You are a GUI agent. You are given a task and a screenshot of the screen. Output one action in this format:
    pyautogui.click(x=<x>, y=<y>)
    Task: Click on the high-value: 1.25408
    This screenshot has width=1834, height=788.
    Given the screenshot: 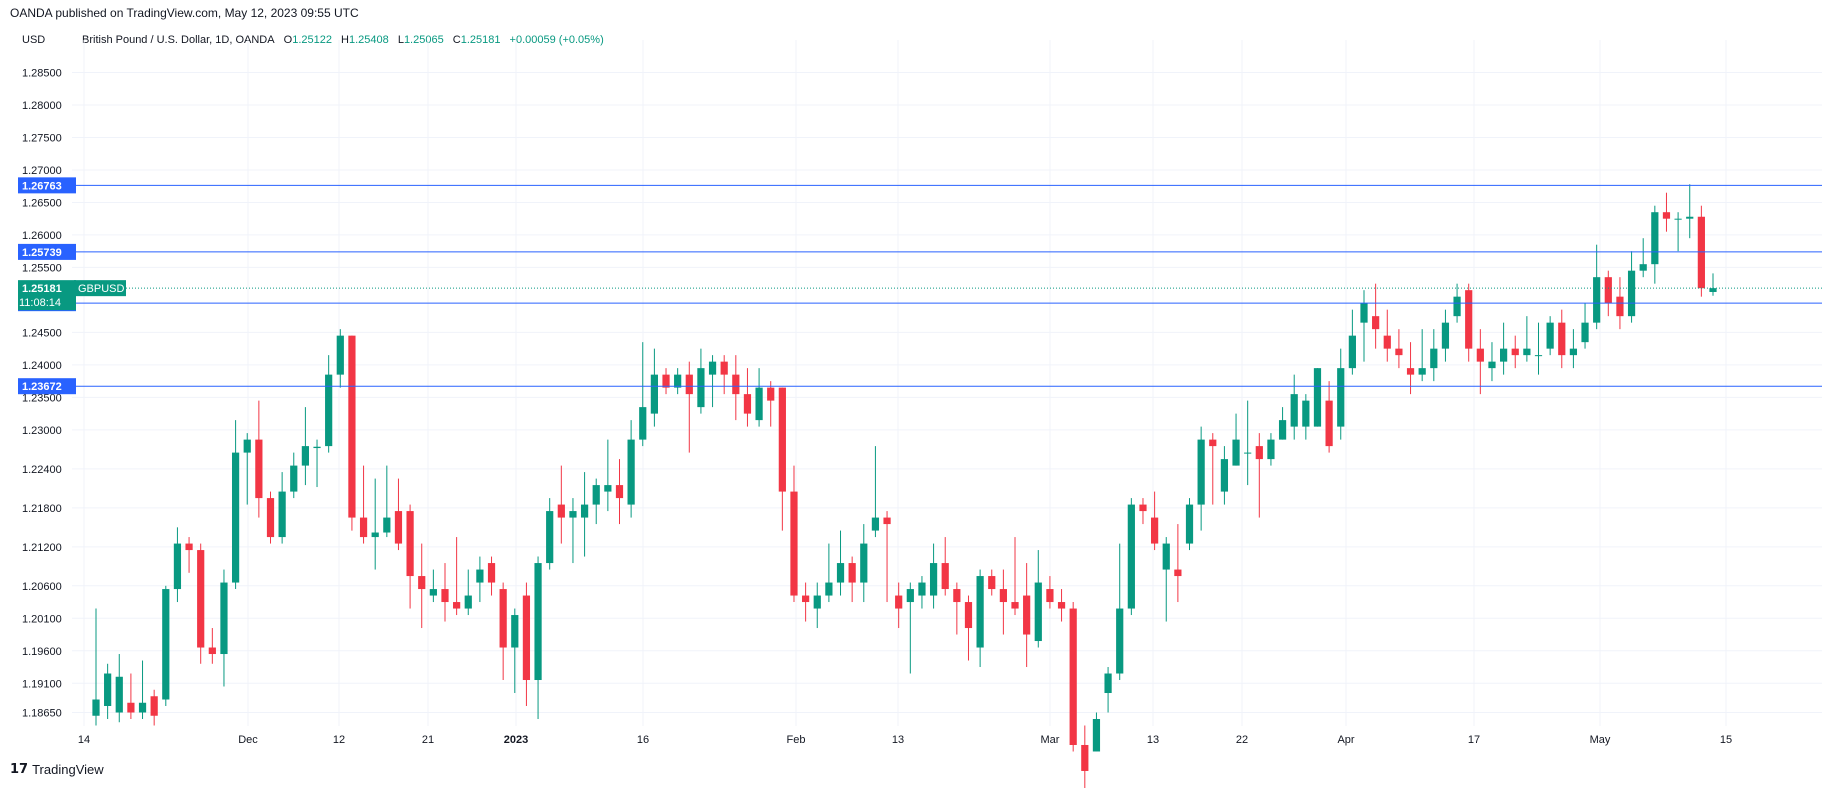 What is the action you would take?
    pyautogui.click(x=368, y=40)
    